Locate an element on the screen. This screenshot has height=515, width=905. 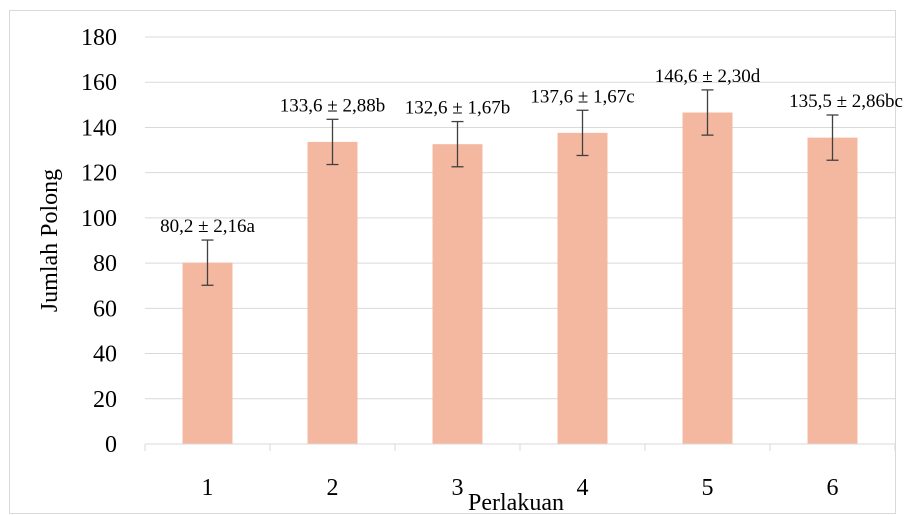
x-tick-label: 4 is located at coordinates (583, 488).